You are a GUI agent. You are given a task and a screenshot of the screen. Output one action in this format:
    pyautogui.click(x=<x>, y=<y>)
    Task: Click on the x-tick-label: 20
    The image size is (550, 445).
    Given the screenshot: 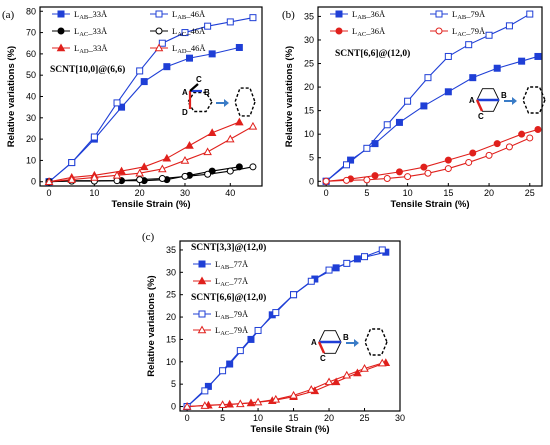 What is the action you would take?
    pyautogui.click(x=140, y=193)
    